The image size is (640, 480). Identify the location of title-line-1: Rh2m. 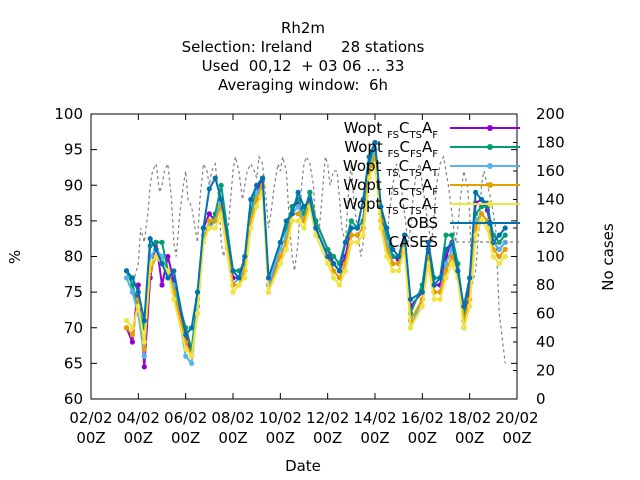
(303, 28).